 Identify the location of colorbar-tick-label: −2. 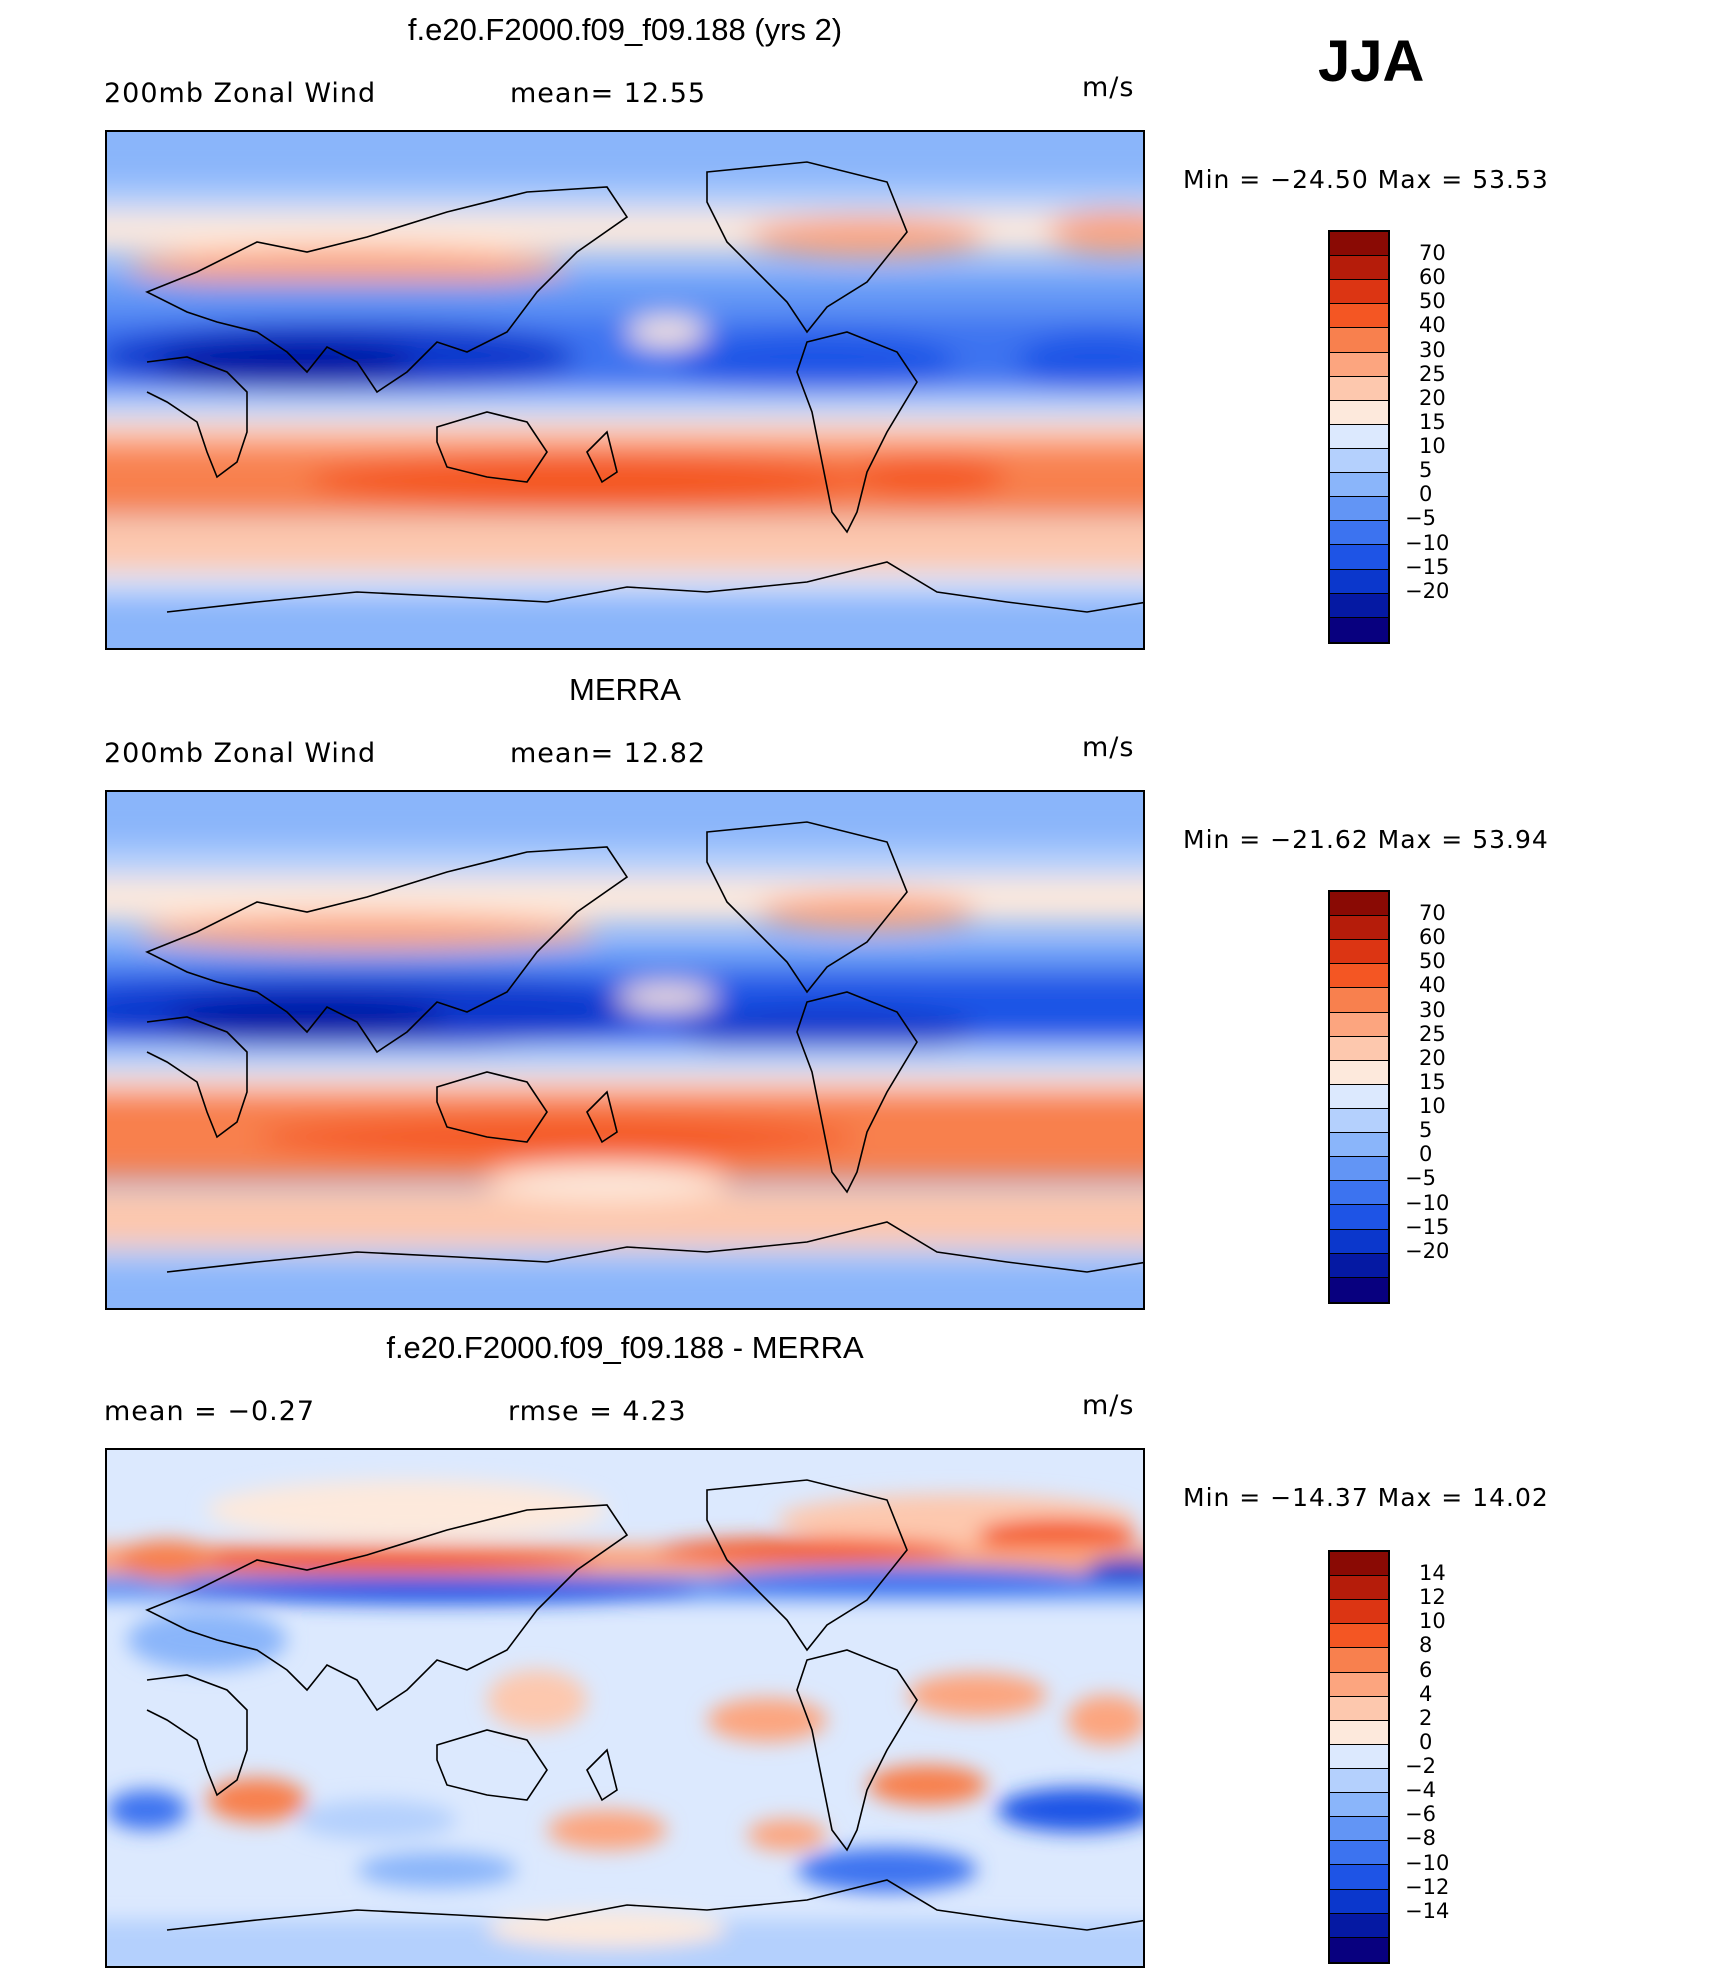
(1420, 1766).